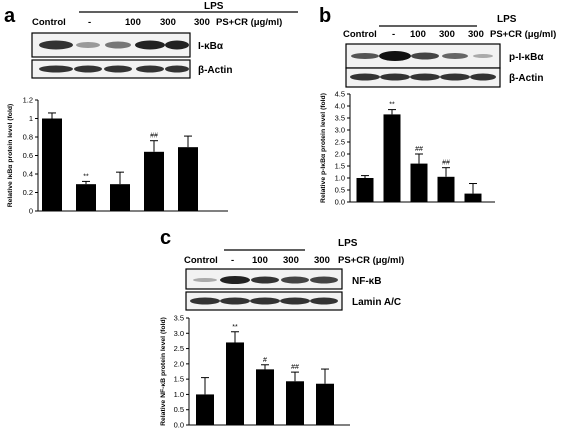 The height and width of the screenshot is (435, 567). Describe the element at coordinates (371, 260) in the screenshot. I see `panel-c-treatment-label: PS+CR (μg/ml)` at that location.